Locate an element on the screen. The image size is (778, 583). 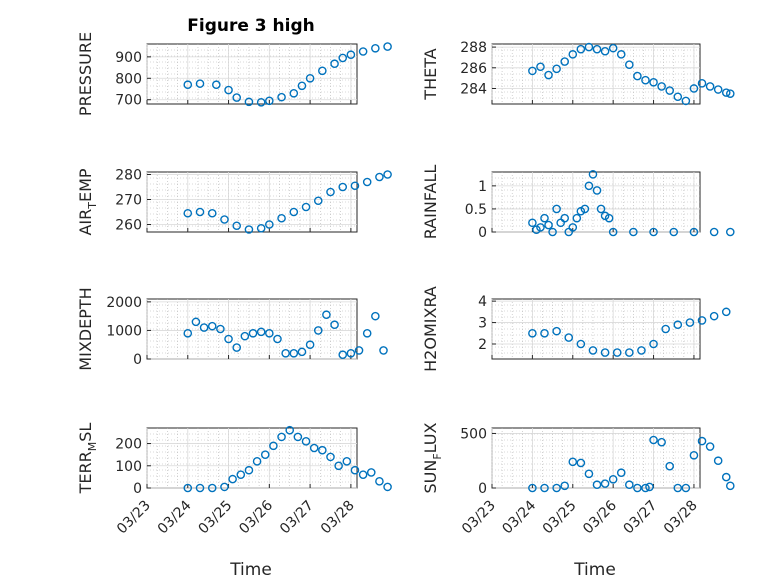
y-axis-label: MIXDEPTH is located at coordinates (85, 328).